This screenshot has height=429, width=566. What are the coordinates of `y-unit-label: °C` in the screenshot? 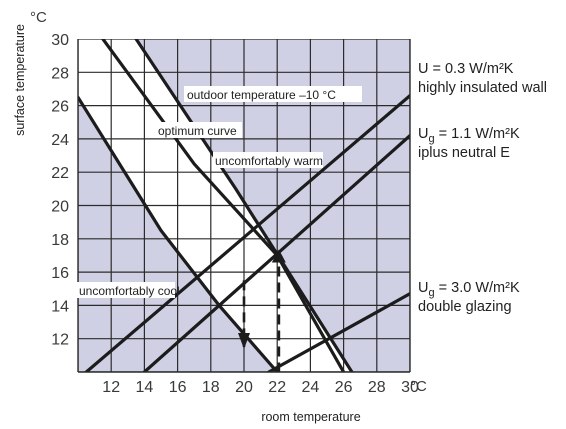 It's located at (38, 17).